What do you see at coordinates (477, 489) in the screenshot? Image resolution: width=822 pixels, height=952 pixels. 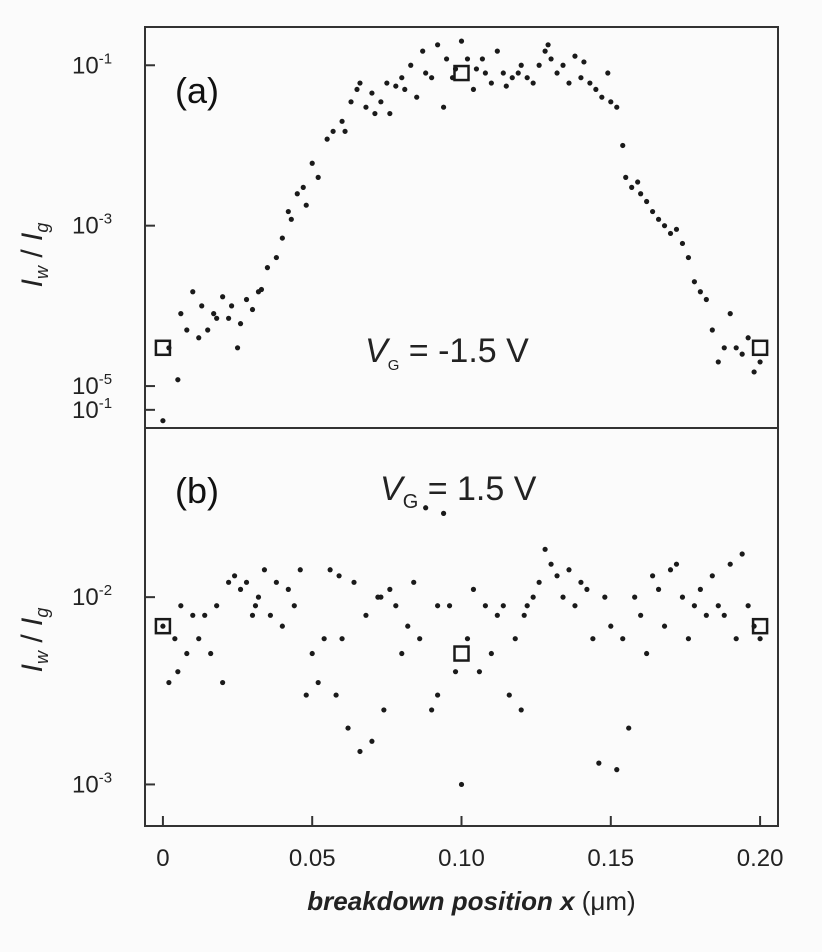 I see `annotation-value: = 1.5 V` at bounding box center [477, 489].